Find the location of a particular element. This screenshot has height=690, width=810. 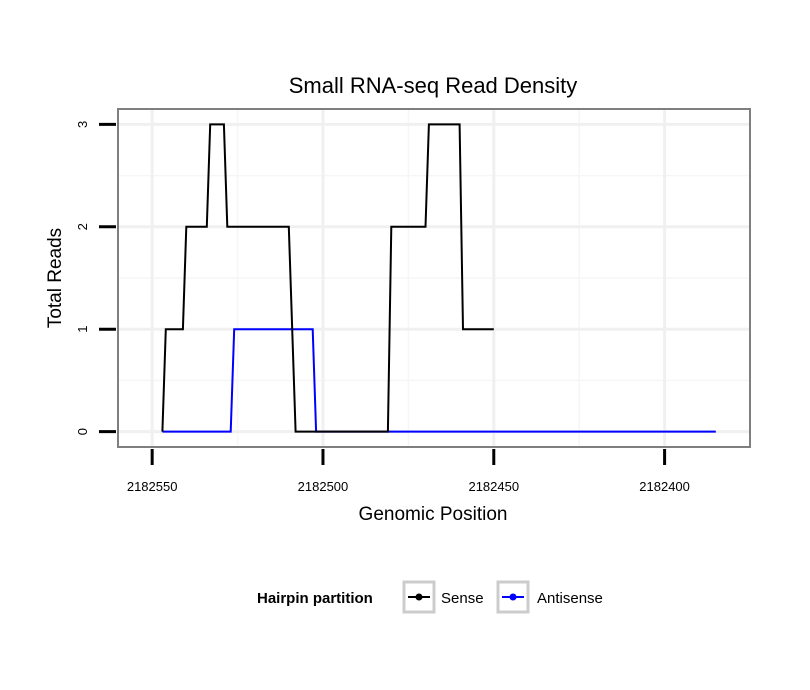

x-tick-label: 2182550 is located at coordinates (152, 486).